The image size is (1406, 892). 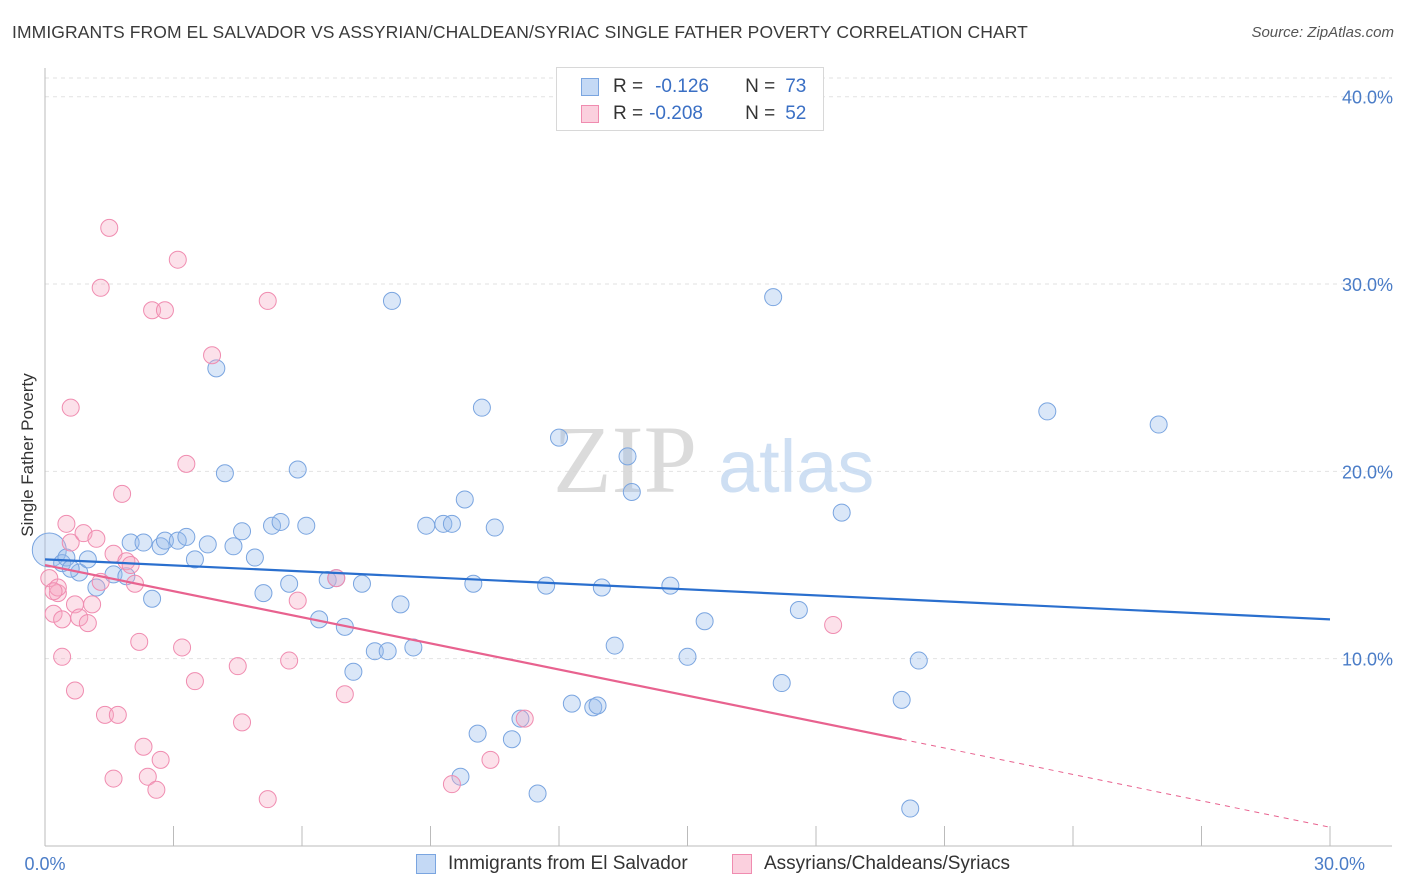 I want to click on bottom-legend-swatch-pink, so click(x=742, y=864).